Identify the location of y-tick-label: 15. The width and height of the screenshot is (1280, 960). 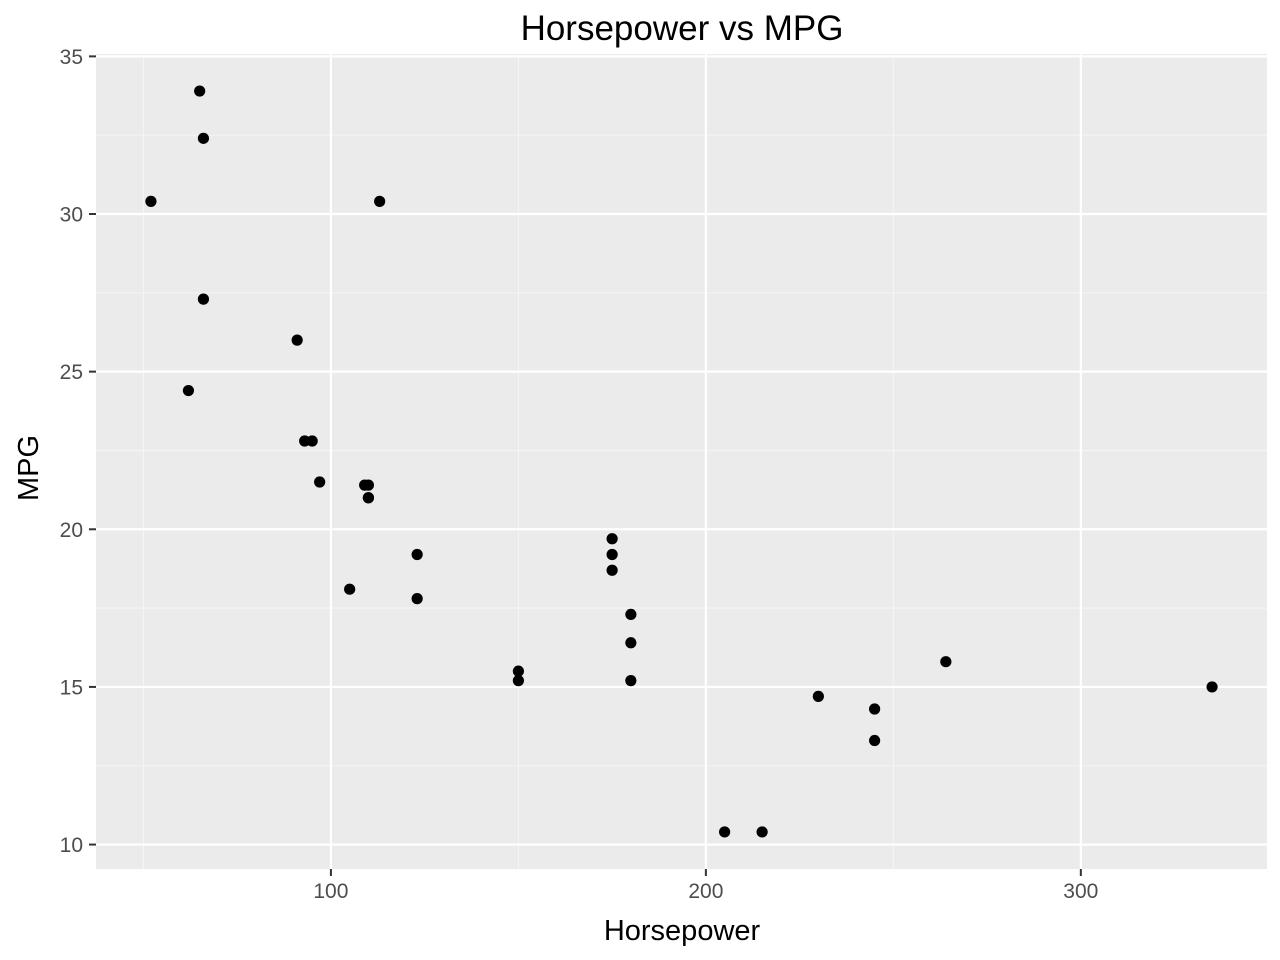
(71, 687).